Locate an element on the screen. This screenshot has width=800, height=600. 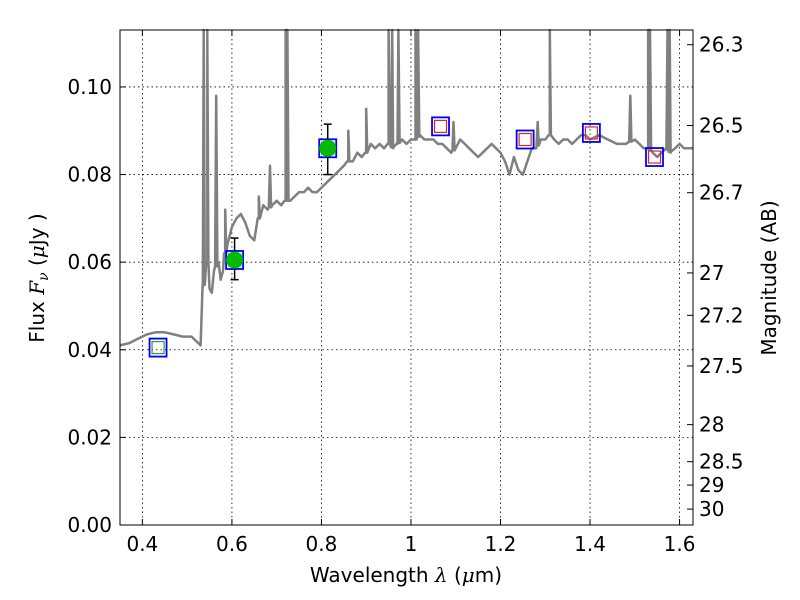
x-tick-label: 1 is located at coordinates (411, 544).